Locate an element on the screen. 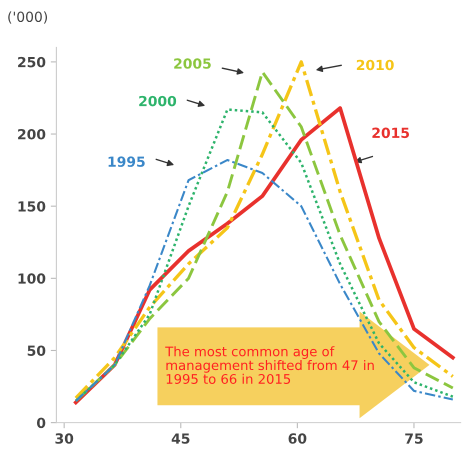 This screenshot has width=470, height=452. text: 1995 is located at coordinates (126, 161).